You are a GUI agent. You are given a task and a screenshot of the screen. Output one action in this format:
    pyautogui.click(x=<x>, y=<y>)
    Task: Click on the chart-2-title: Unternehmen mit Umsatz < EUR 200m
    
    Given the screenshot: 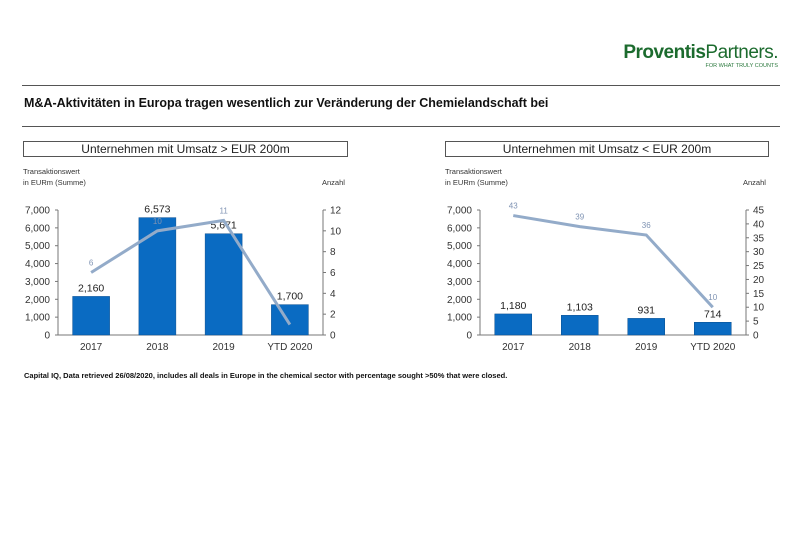 What is the action you would take?
    pyautogui.click(x=607, y=149)
    